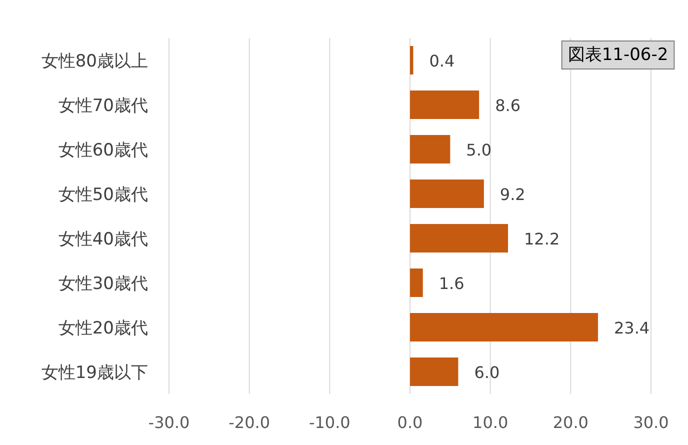 Image resolution: width=688 pixels, height=445 pixels. Describe the element at coordinates (103, 284) in the screenshot. I see `y-tick-label: 女性30歳代` at that location.